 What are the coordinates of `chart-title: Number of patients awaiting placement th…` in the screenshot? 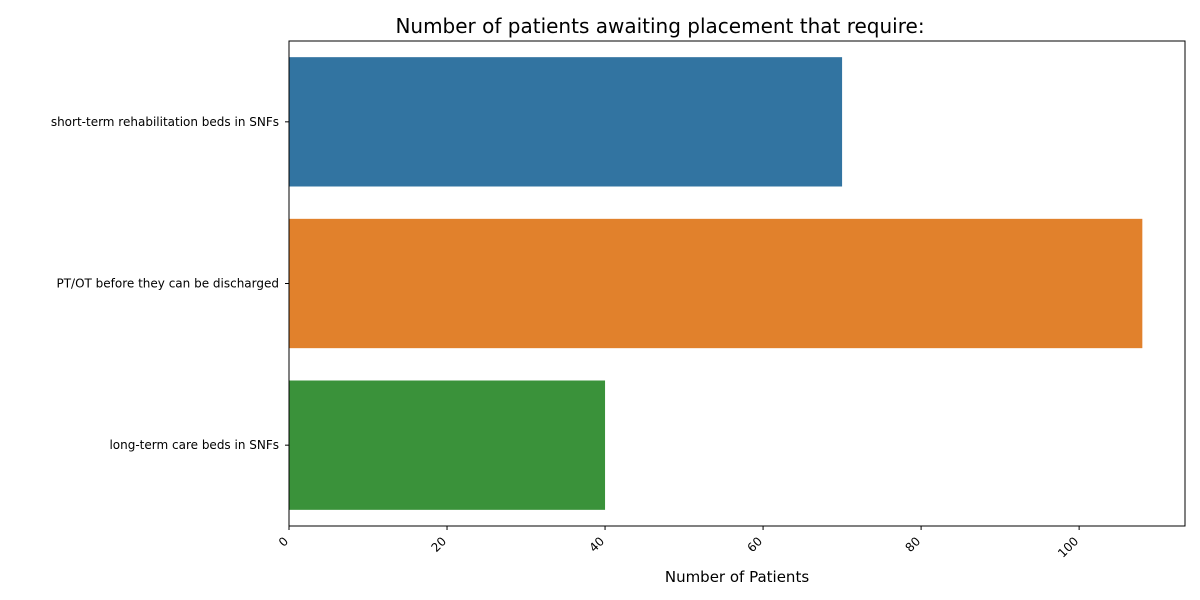 It's located at (659, 26).